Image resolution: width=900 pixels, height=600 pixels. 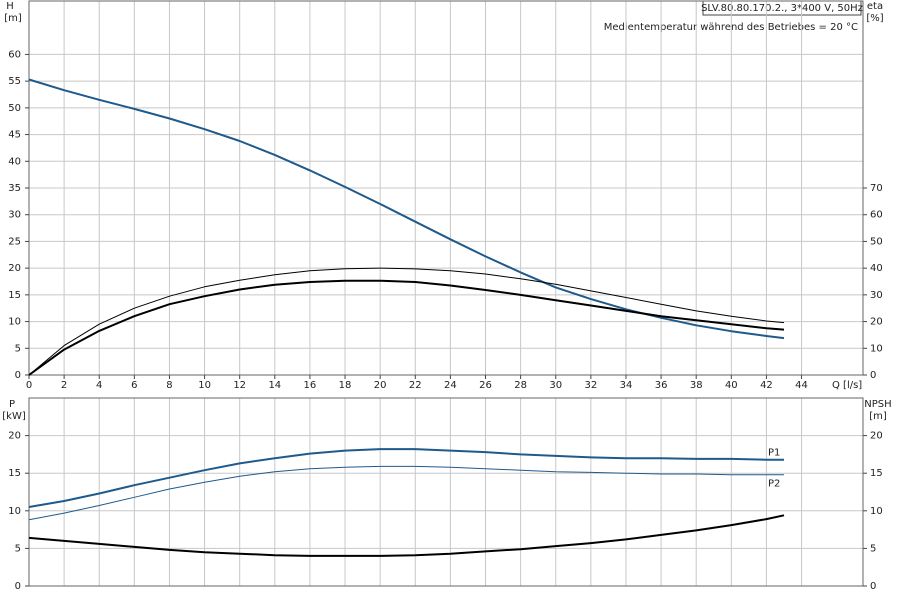 What do you see at coordinates (877, 404) in the screenshot?
I see `y2-axis-label: NPSH` at bounding box center [877, 404].